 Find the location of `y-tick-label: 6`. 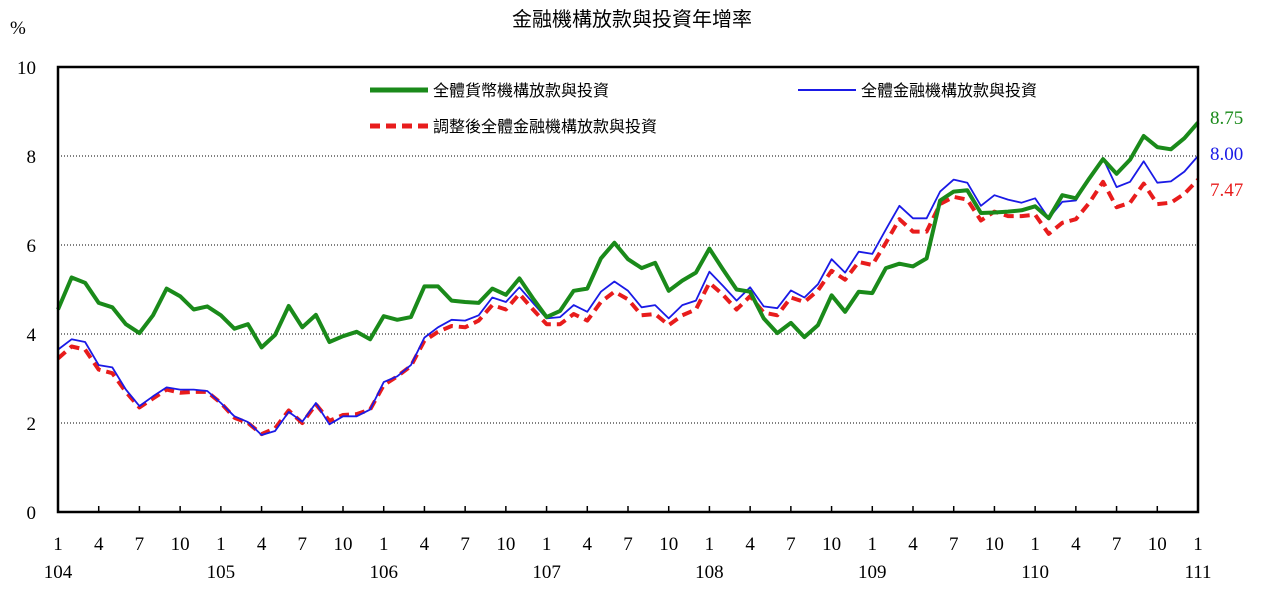

y-tick-label: 6 is located at coordinates (32, 246).